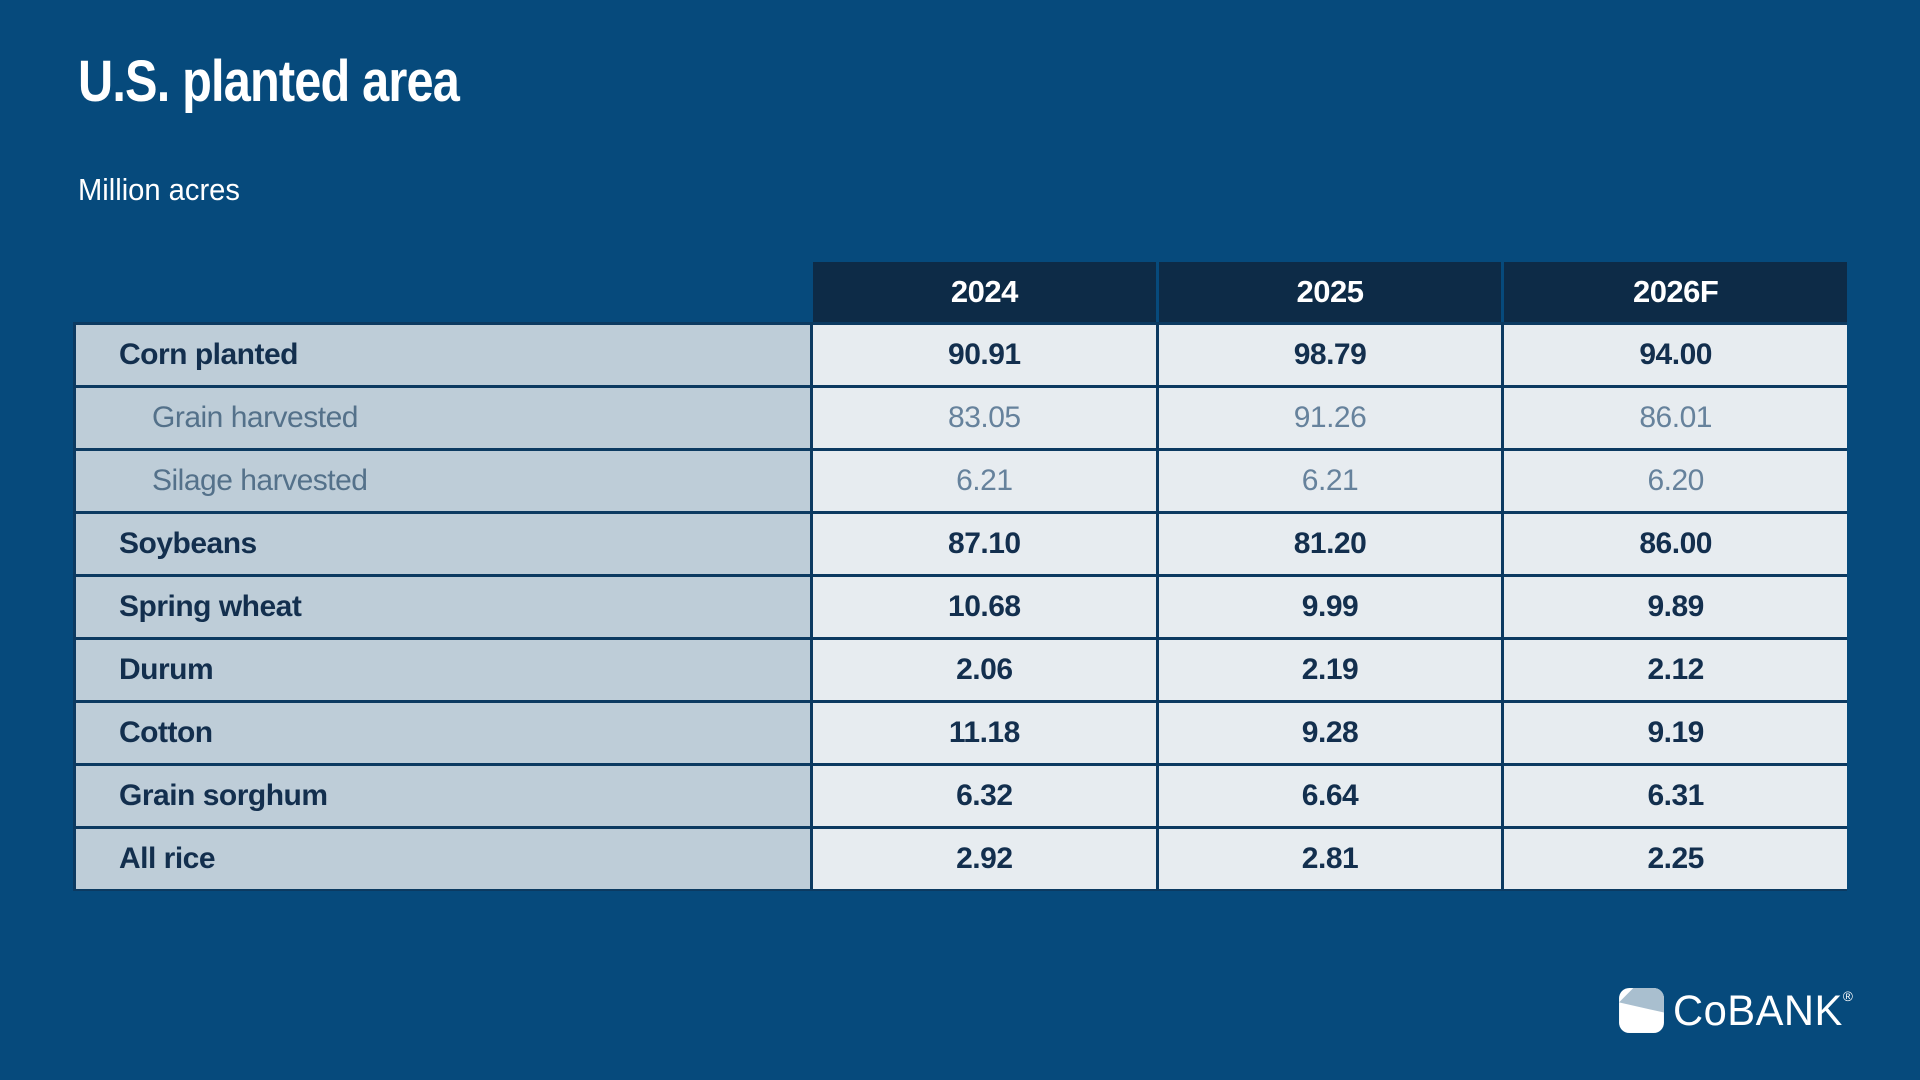 The image size is (1920, 1080). Describe the element at coordinates (984, 859) in the screenshot. I see `cell-value: 2.92` at that location.